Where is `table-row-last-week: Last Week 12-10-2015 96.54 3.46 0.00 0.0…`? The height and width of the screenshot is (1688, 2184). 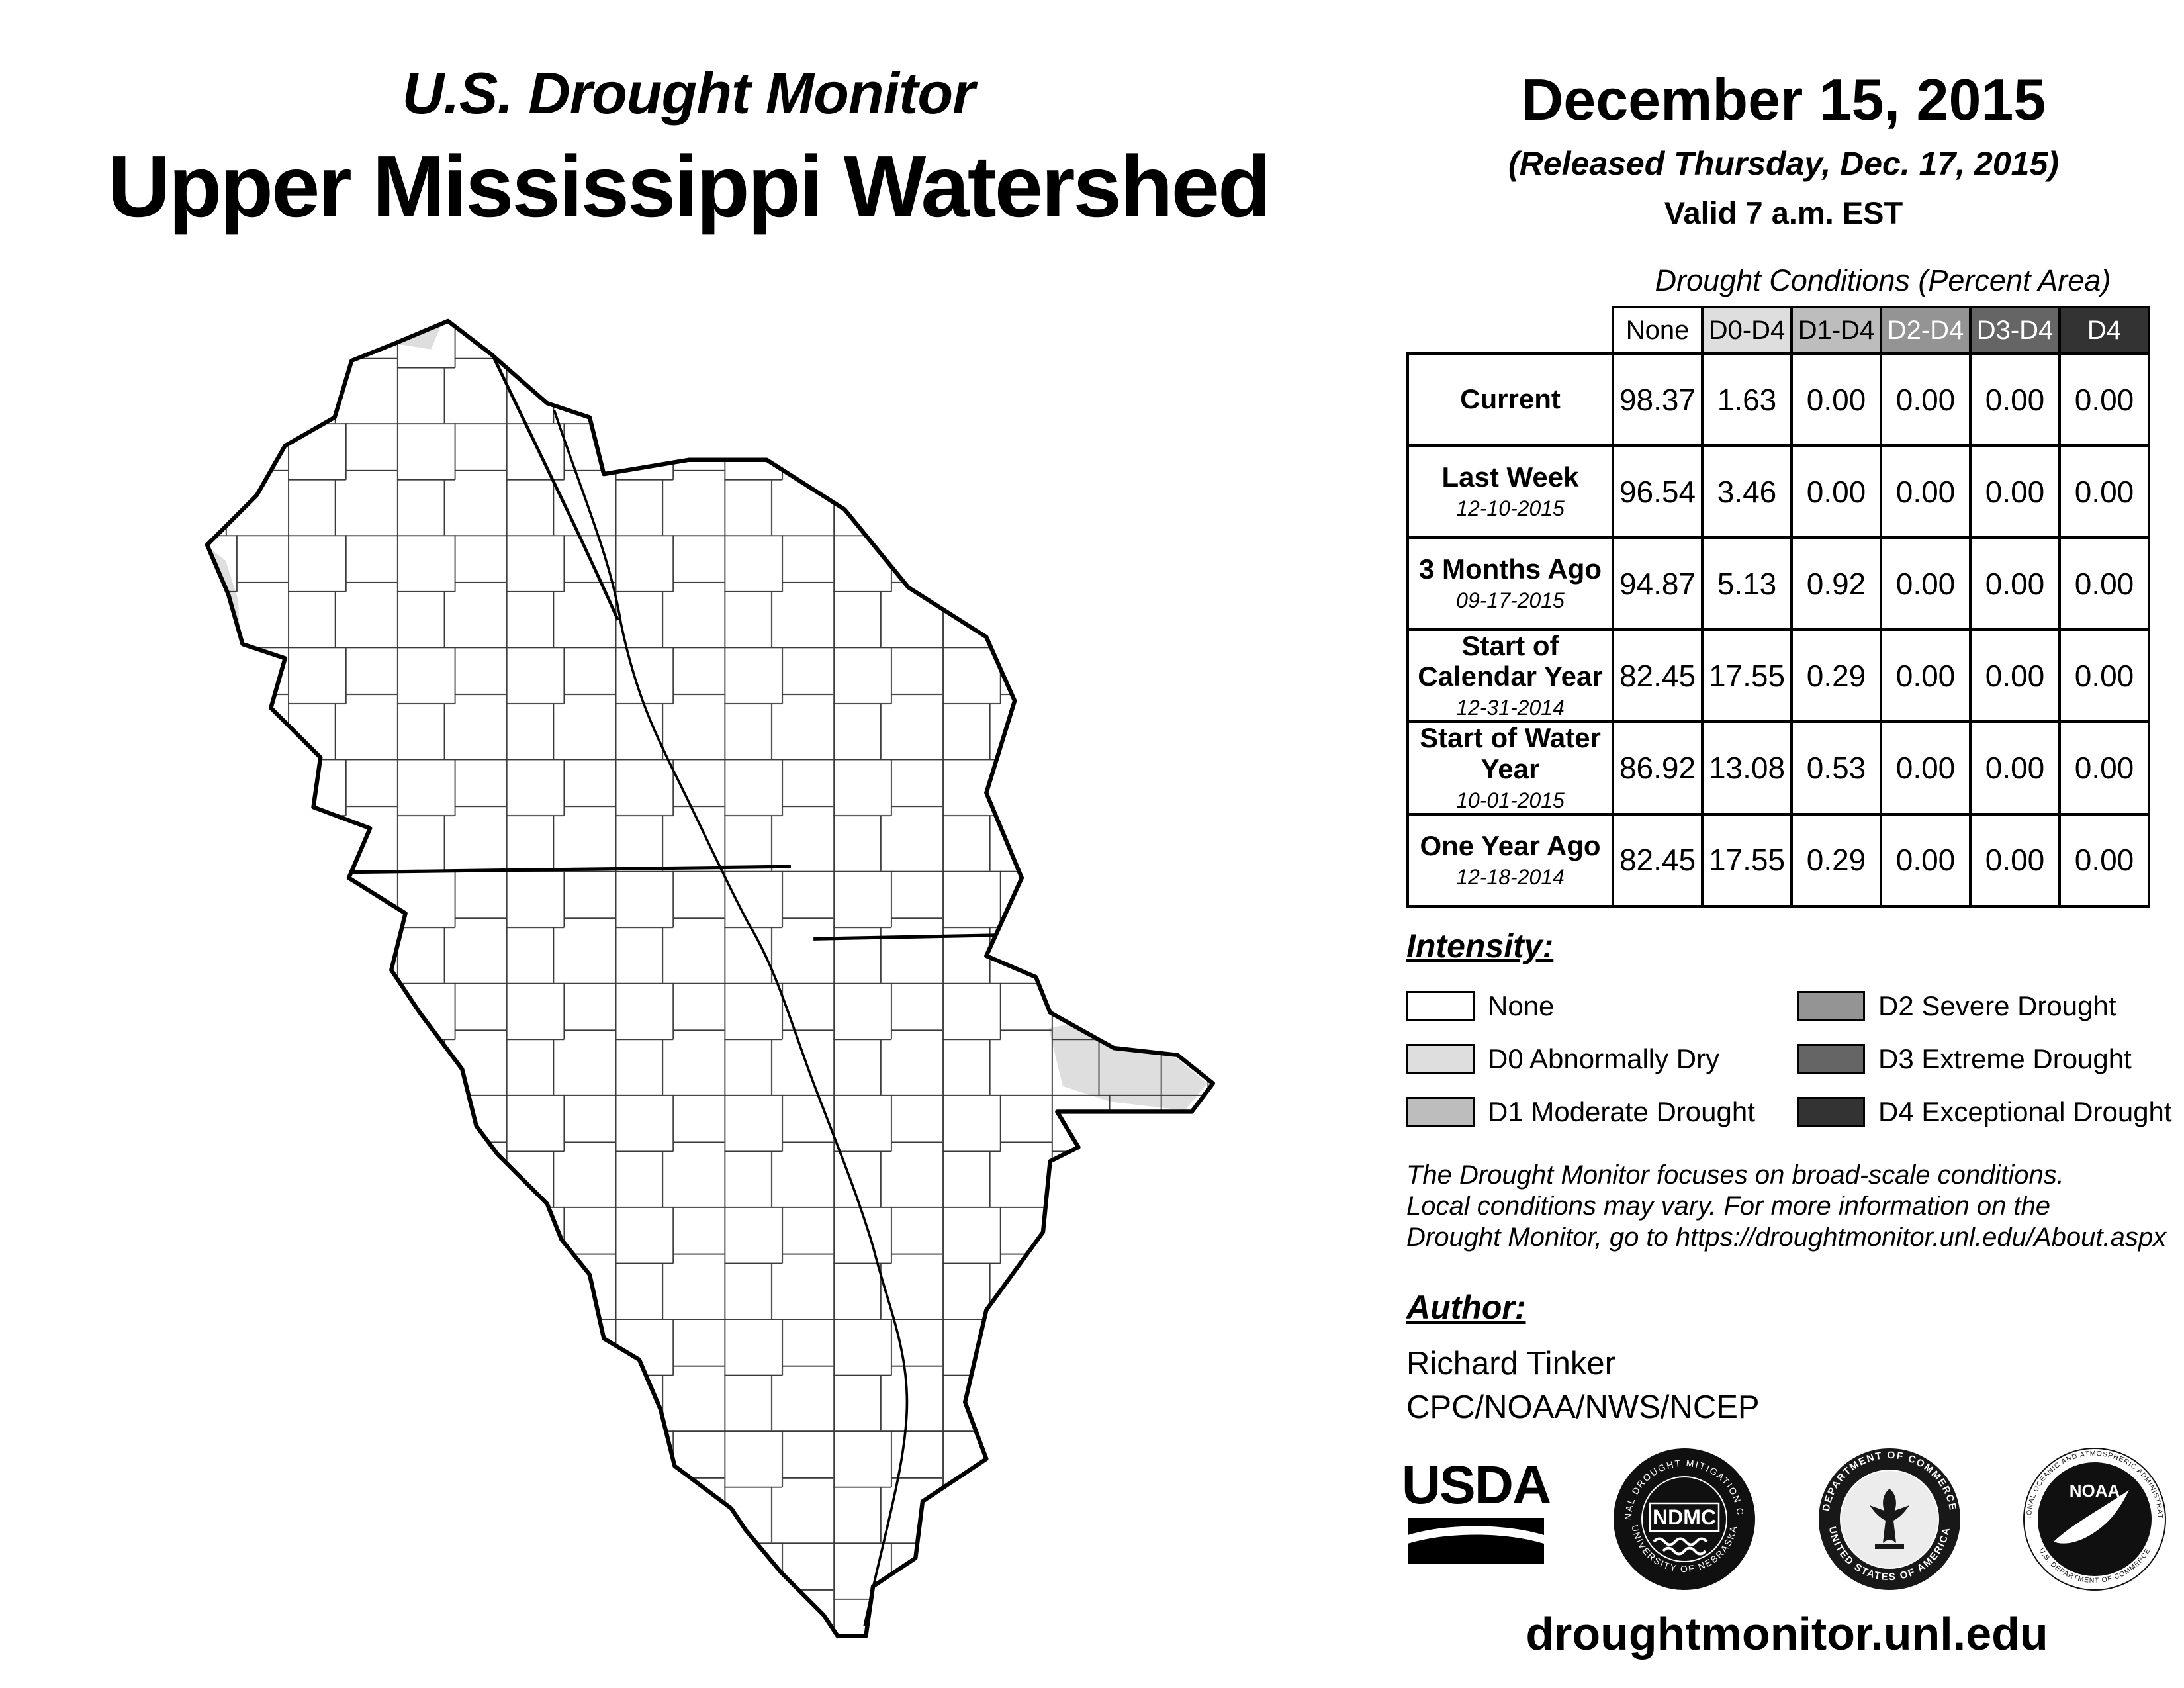 table-row-last-week: Last Week 12-10-2015 96.54 3.46 0.00 0.0… is located at coordinates (1778, 491).